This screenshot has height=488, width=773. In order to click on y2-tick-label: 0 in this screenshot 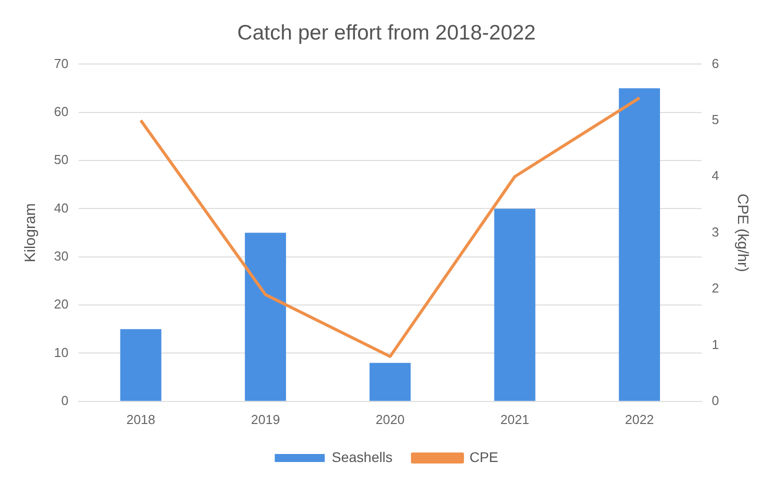, I will do `click(716, 400)`.